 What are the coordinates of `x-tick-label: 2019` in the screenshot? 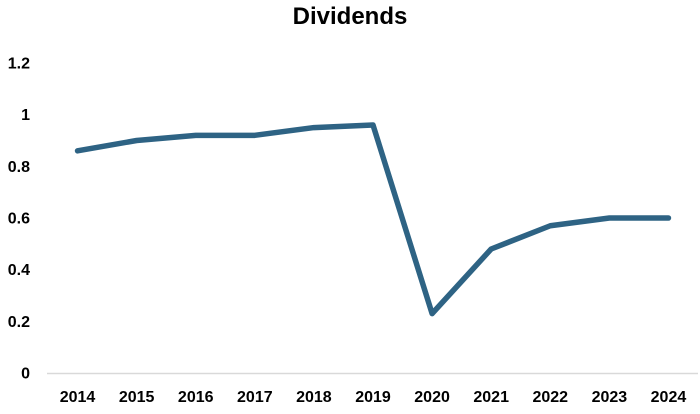 It's located at (373, 397).